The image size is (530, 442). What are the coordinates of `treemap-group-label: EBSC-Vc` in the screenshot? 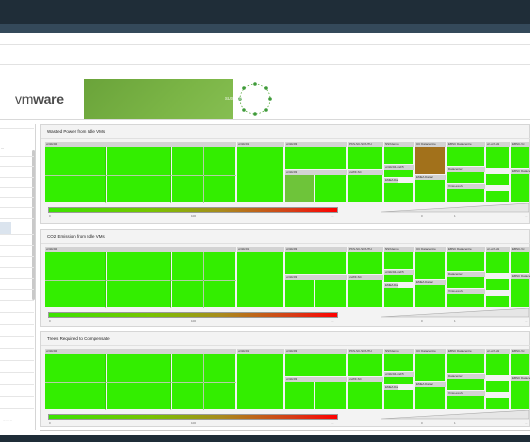 It's located at (520, 249).